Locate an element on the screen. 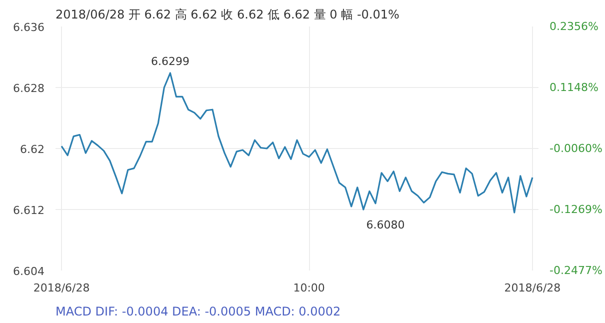 This screenshot has width=605, height=323. y2-tick-label: 0.2356% is located at coordinates (574, 26).